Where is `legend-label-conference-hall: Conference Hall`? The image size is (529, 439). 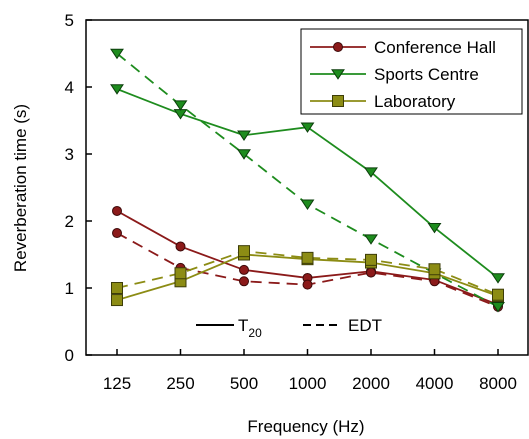
legend-label-conference-hall: Conference Hall is located at coordinates (435, 47).